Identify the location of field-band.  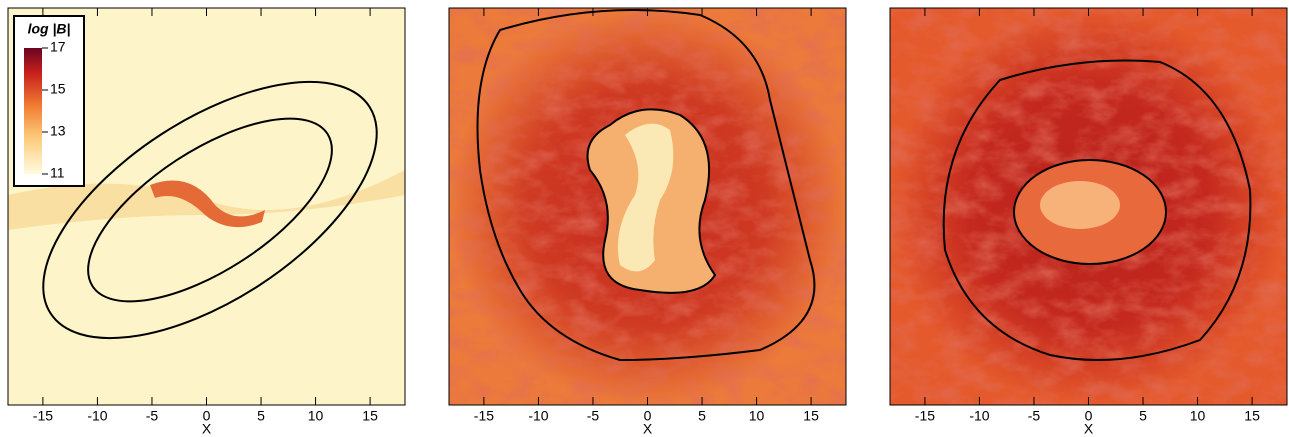
(206, 200).